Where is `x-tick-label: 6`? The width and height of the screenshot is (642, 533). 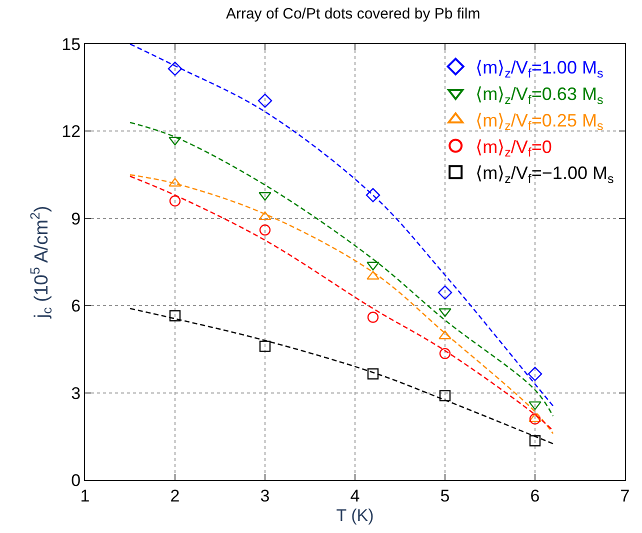 x-tick-label: 6 is located at coordinates (535, 496).